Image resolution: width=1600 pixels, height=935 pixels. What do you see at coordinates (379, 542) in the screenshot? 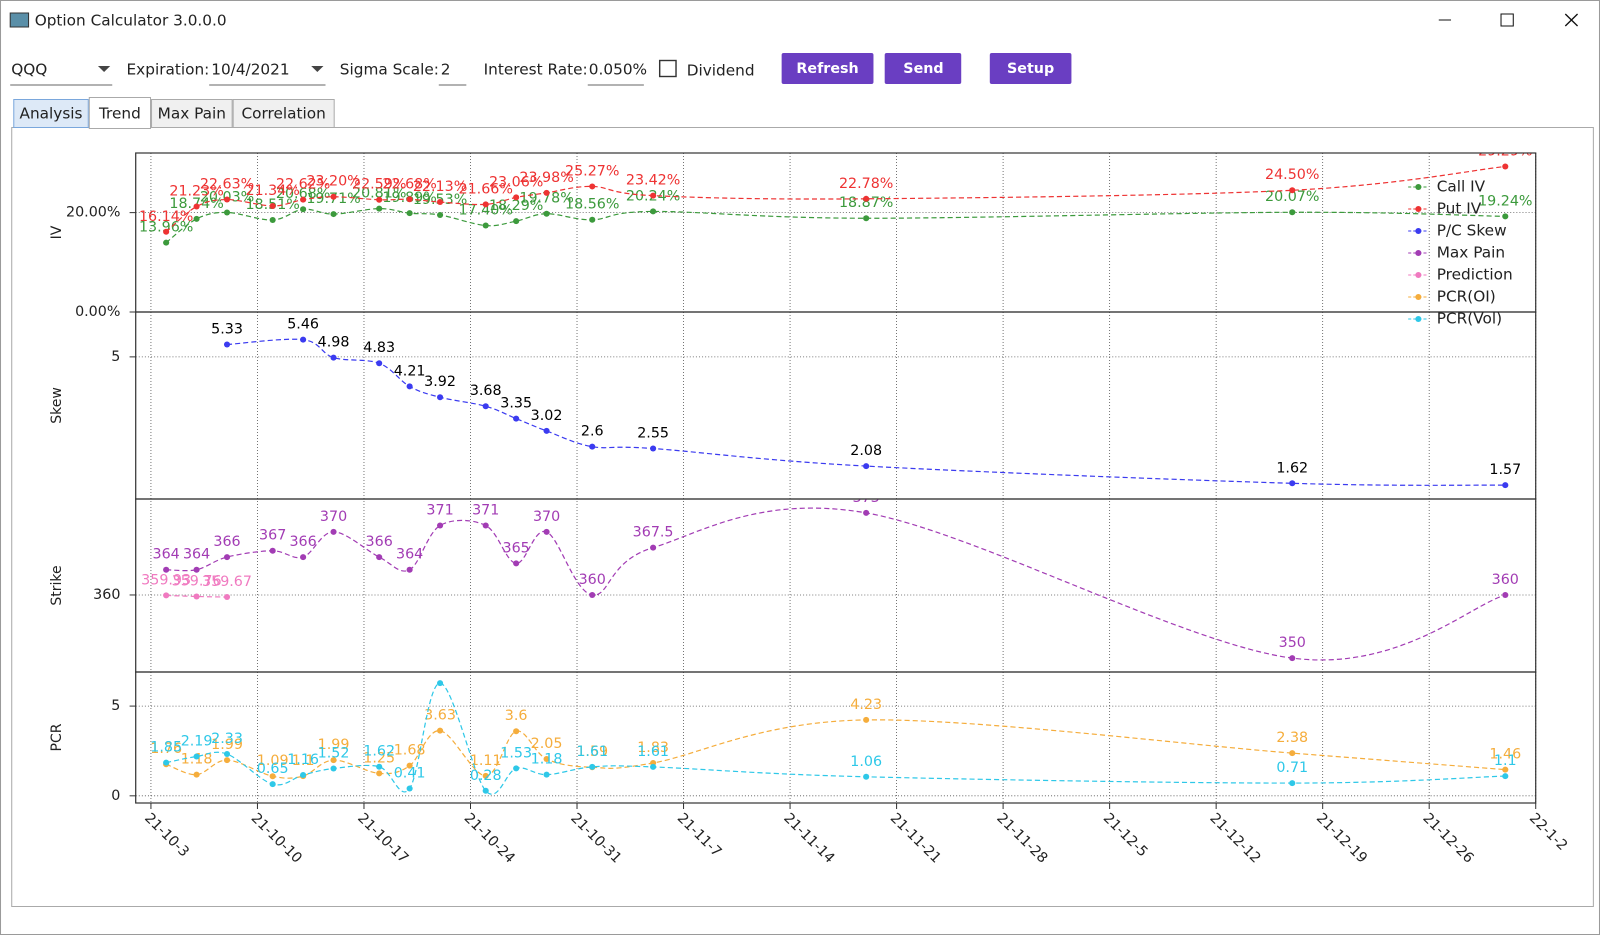
I see `value-label: 366` at bounding box center [379, 542].